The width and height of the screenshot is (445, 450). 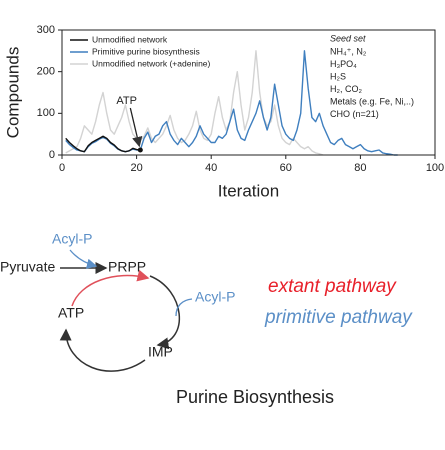 I want to click on y-axis-label: Compounds, so click(x=12, y=93).